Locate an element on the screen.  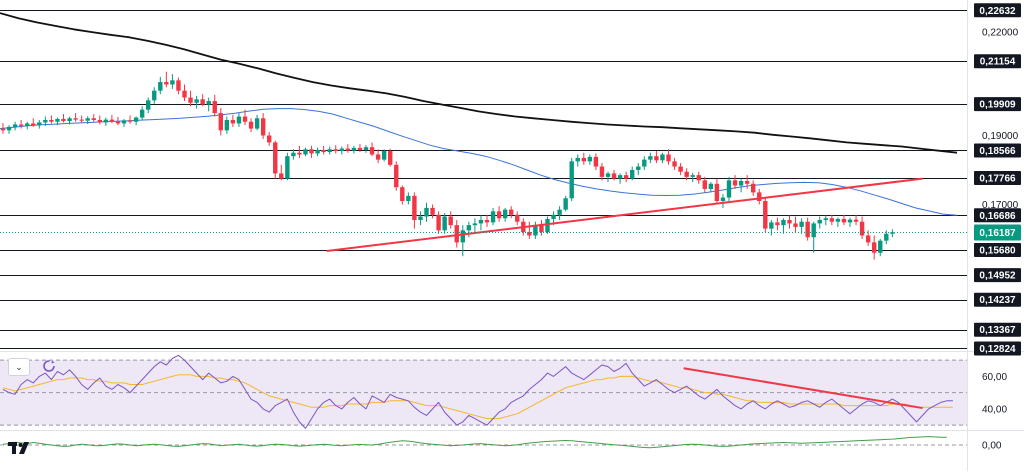
svg-text: 0,16187 is located at coordinates (997, 233).